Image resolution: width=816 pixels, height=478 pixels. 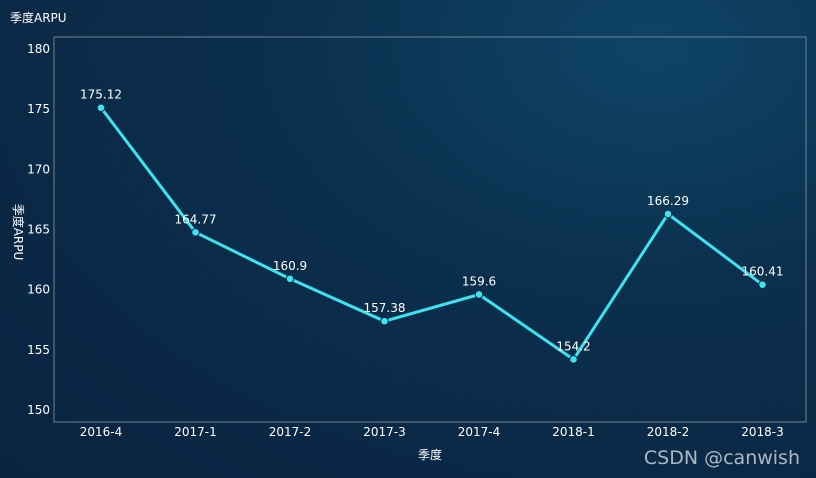 What do you see at coordinates (384, 432) in the screenshot?
I see `x-tick-label: 2017-3` at bounding box center [384, 432].